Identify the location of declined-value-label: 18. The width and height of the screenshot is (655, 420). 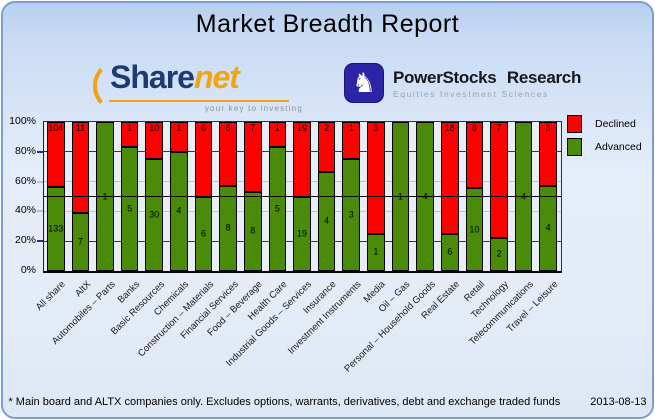
(449, 128).